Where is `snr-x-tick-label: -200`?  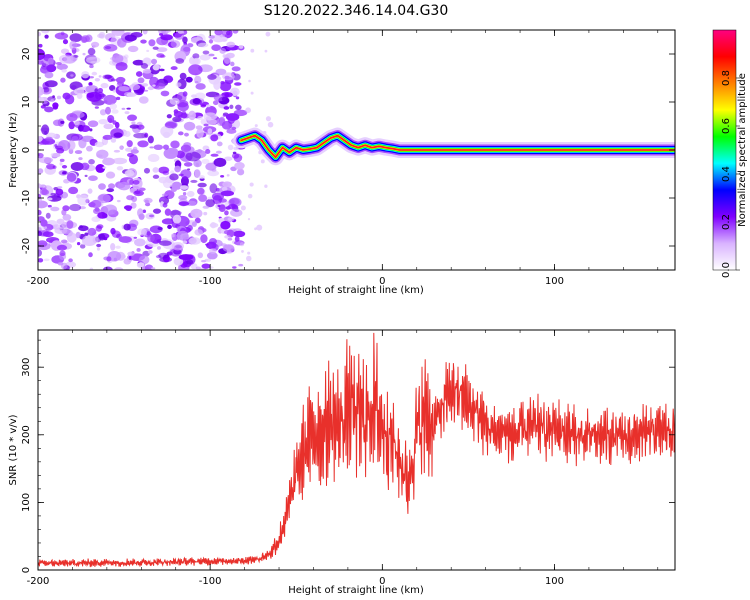
snr-x-tick-label: -200 is located at coordinates (38, 581).